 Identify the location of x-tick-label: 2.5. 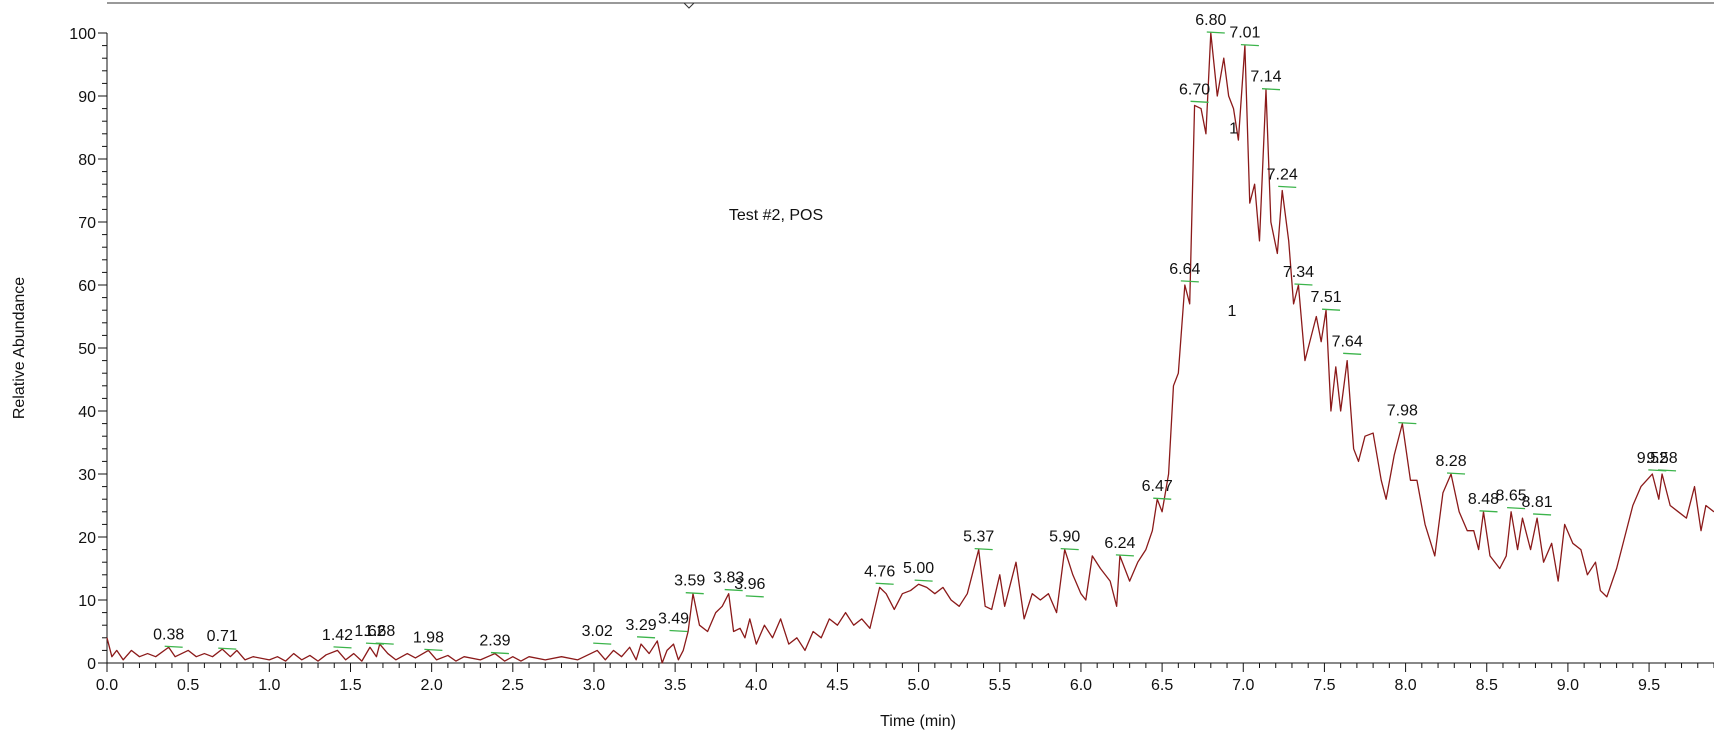
(513, 685).